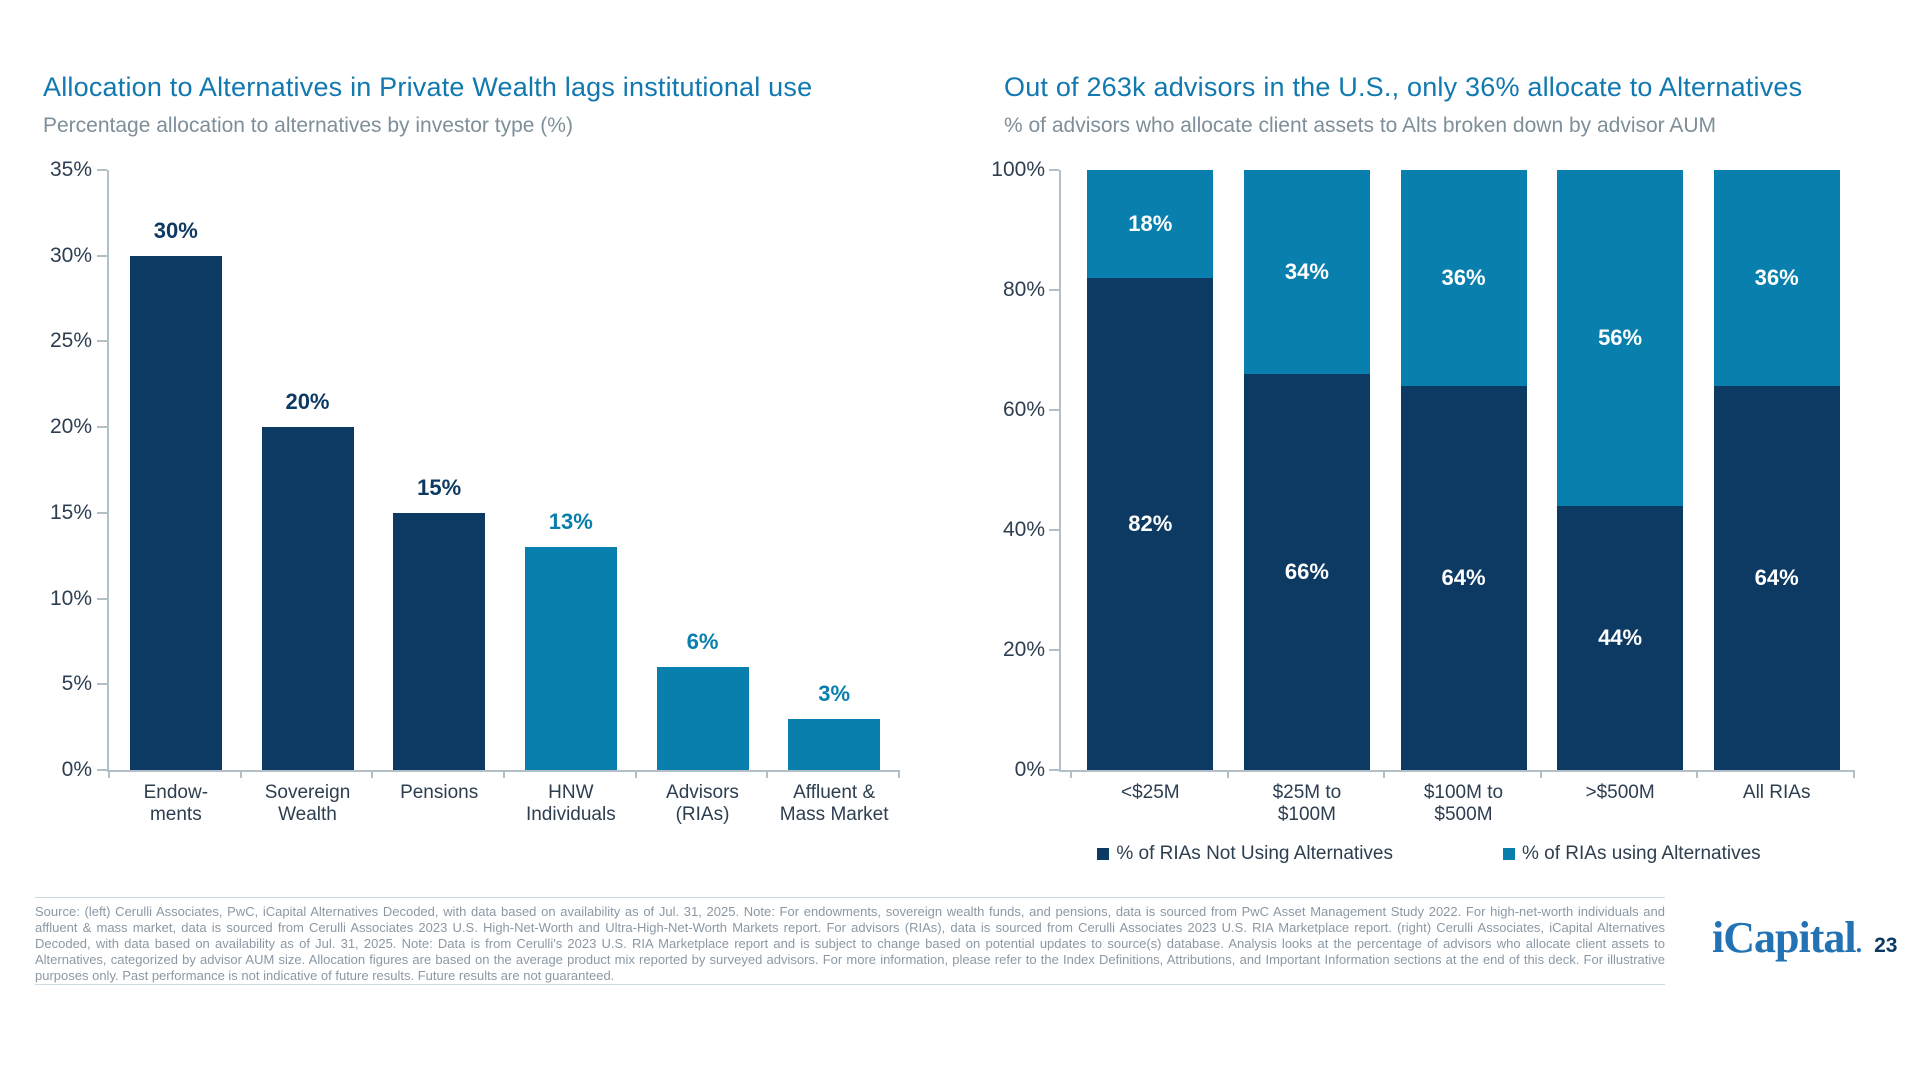 Image resolution: width=1920 pixels, height=1080 pixels. I want to click on right-y-tick-label: 80%, so click(1023, 289).